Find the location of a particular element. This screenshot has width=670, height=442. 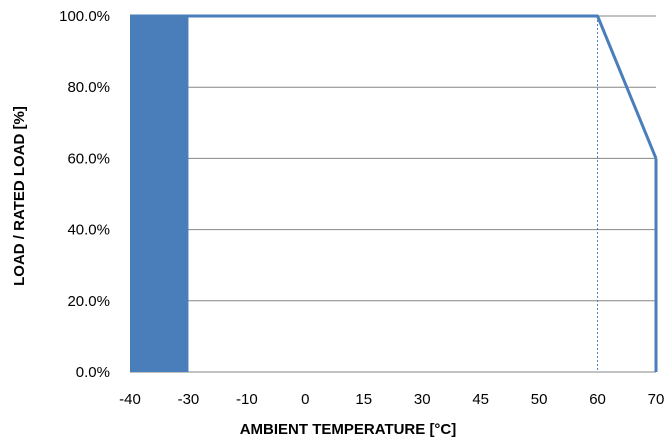

y-tick-label: 60.0% is located at coordinates (88, 158).